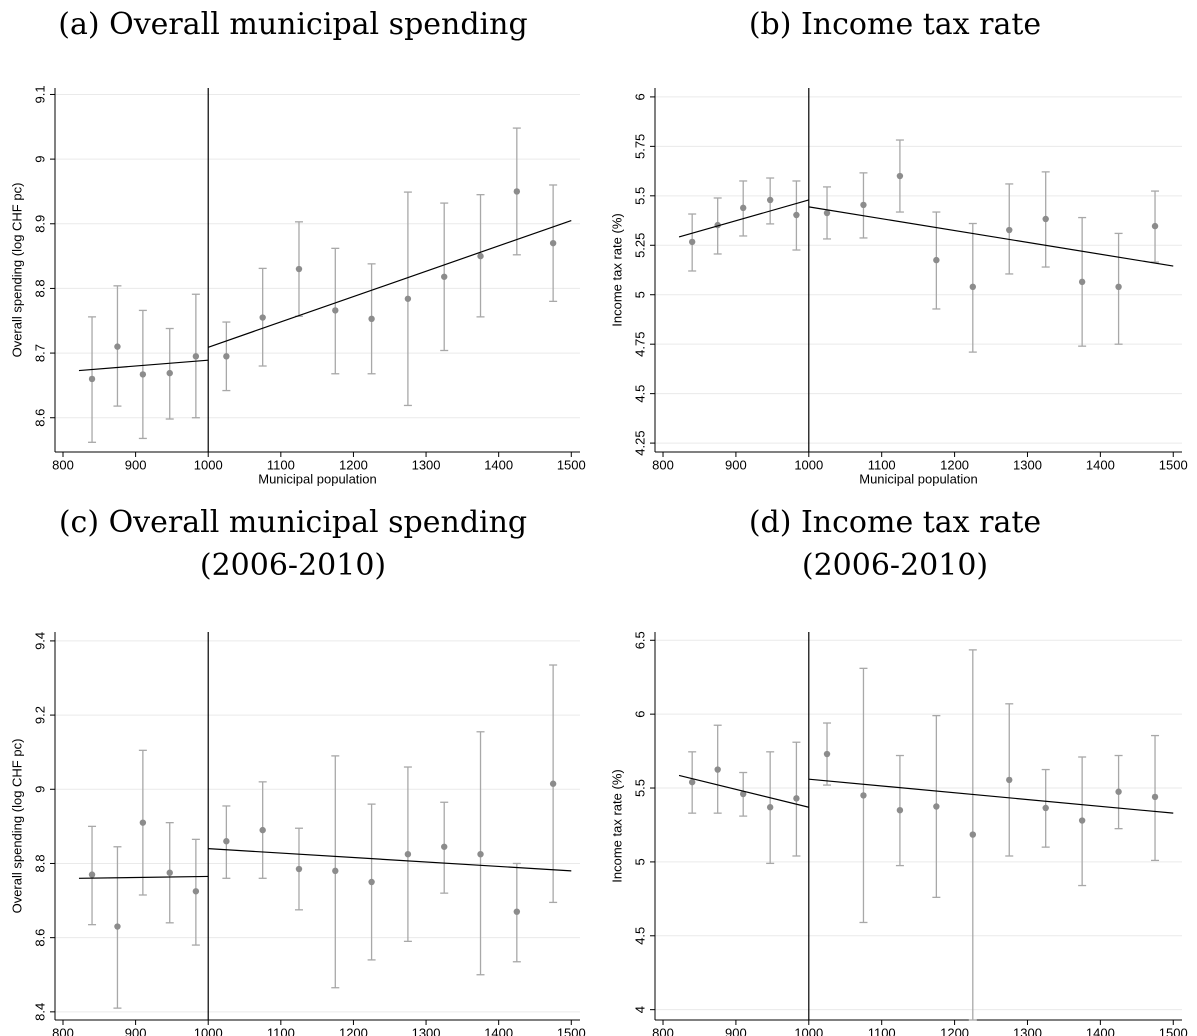  Describe the element at coordinates (639, 96) in the screenshot. I see `y-tick-label: 6` at that location.